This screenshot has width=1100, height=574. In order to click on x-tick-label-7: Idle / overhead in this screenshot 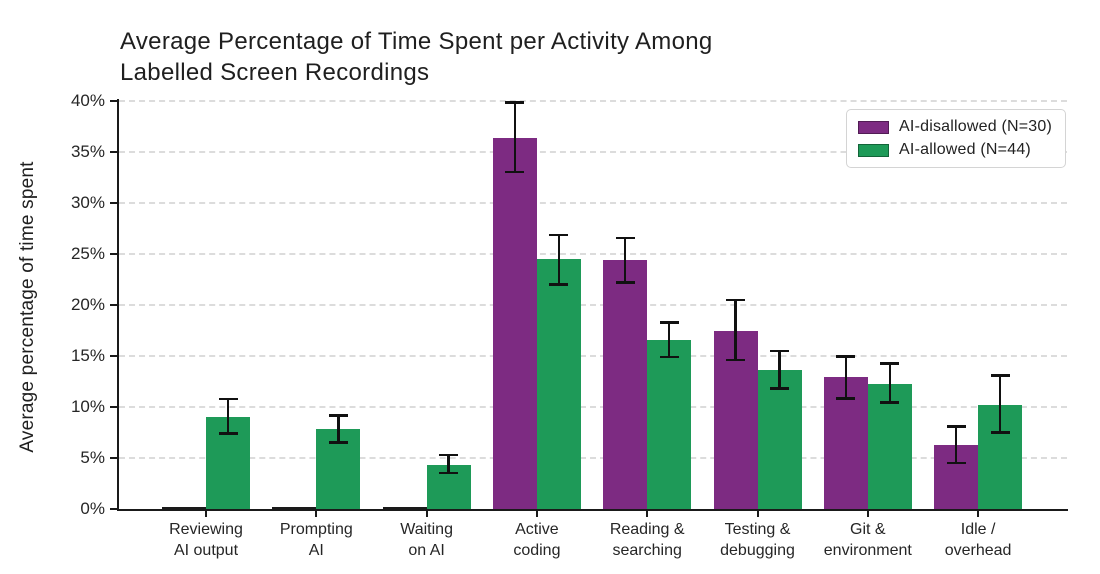, I will do `click(978, 540)`.